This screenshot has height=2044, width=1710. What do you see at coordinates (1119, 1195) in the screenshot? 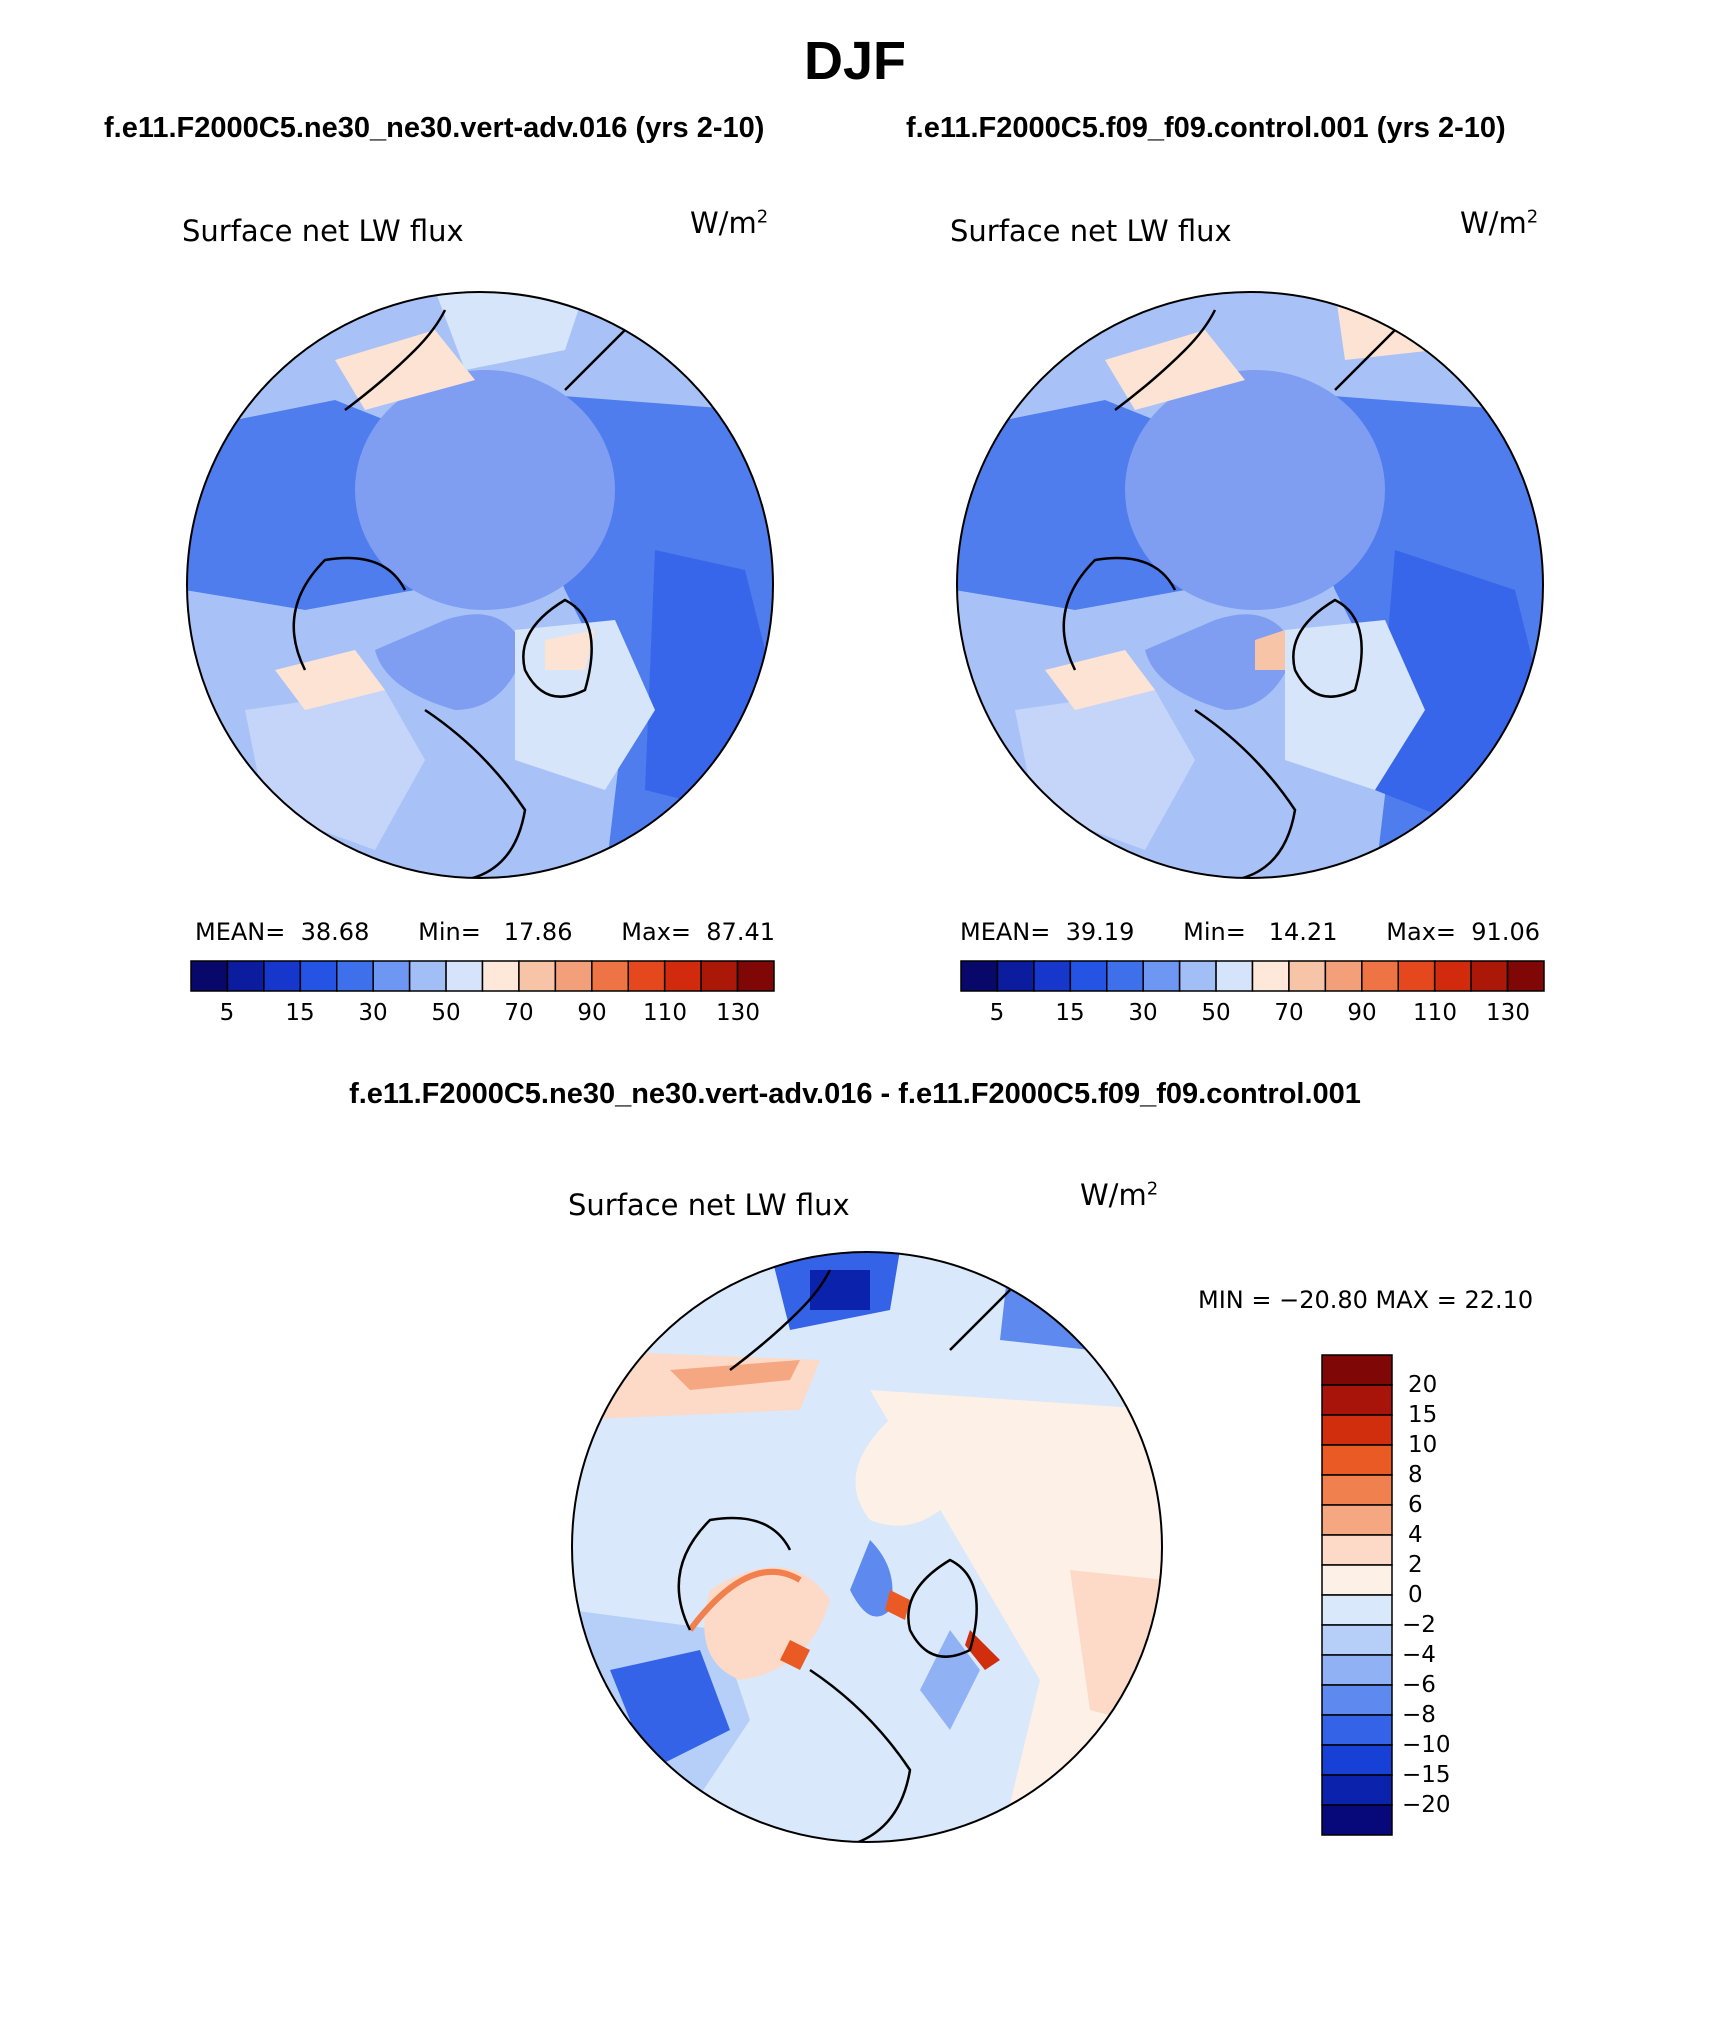
I see `difference-units: W/m2` at bounding box center [1119, 1195].